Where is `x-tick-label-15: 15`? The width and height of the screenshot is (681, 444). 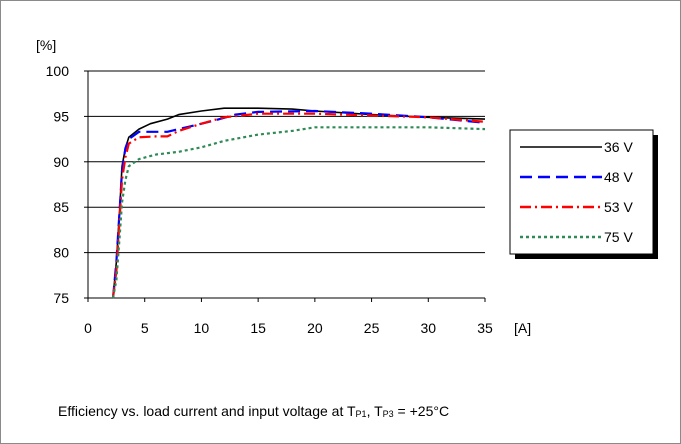 x-tick-label-15: 15 is located at coordinates (258, 328).